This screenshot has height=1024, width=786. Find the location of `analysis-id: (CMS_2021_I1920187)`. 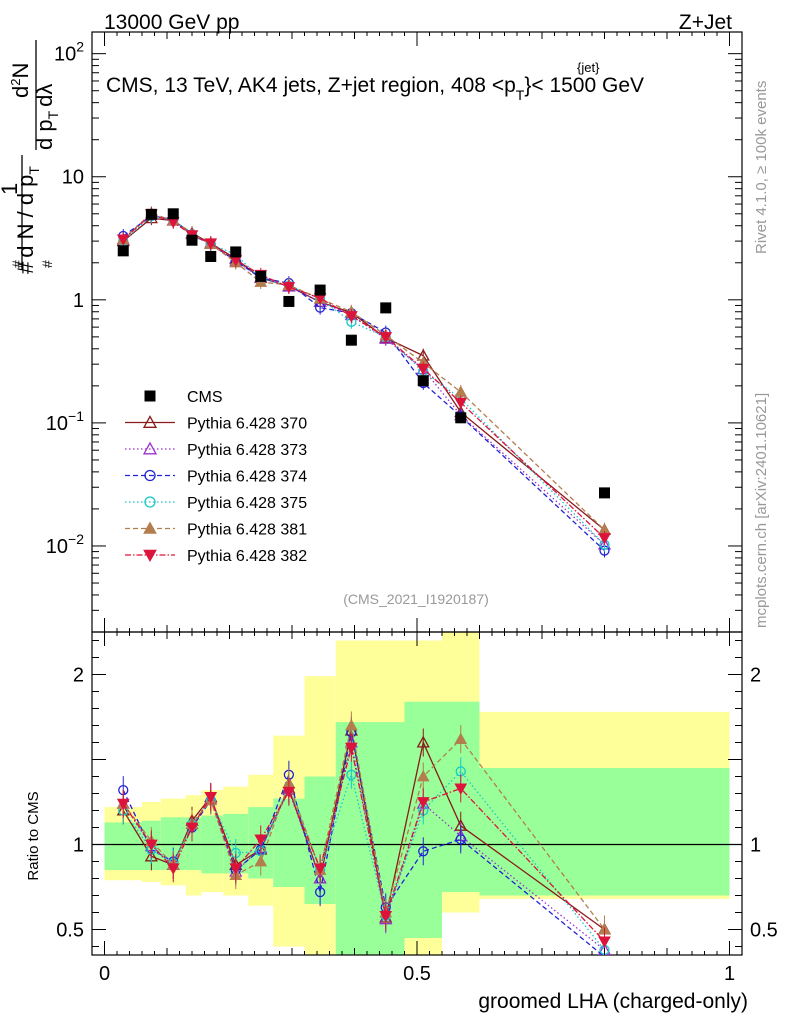

analysis-id: (CMS_2021_I1920187) is located at coordinates (416, 599).